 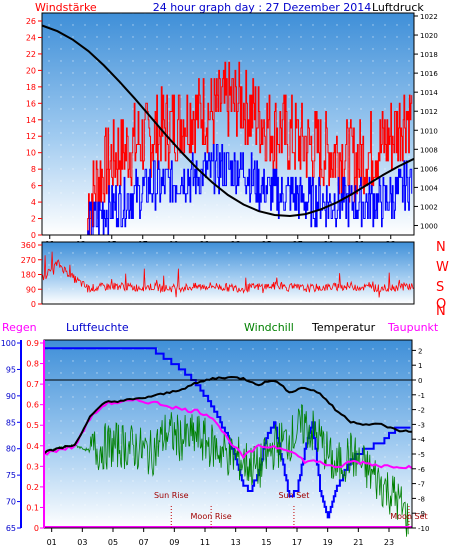 What do you see at coordinates (32, 364) in the screenshot?
I see `rain-tick-label: 0.8` at bounding box center [32, 364].